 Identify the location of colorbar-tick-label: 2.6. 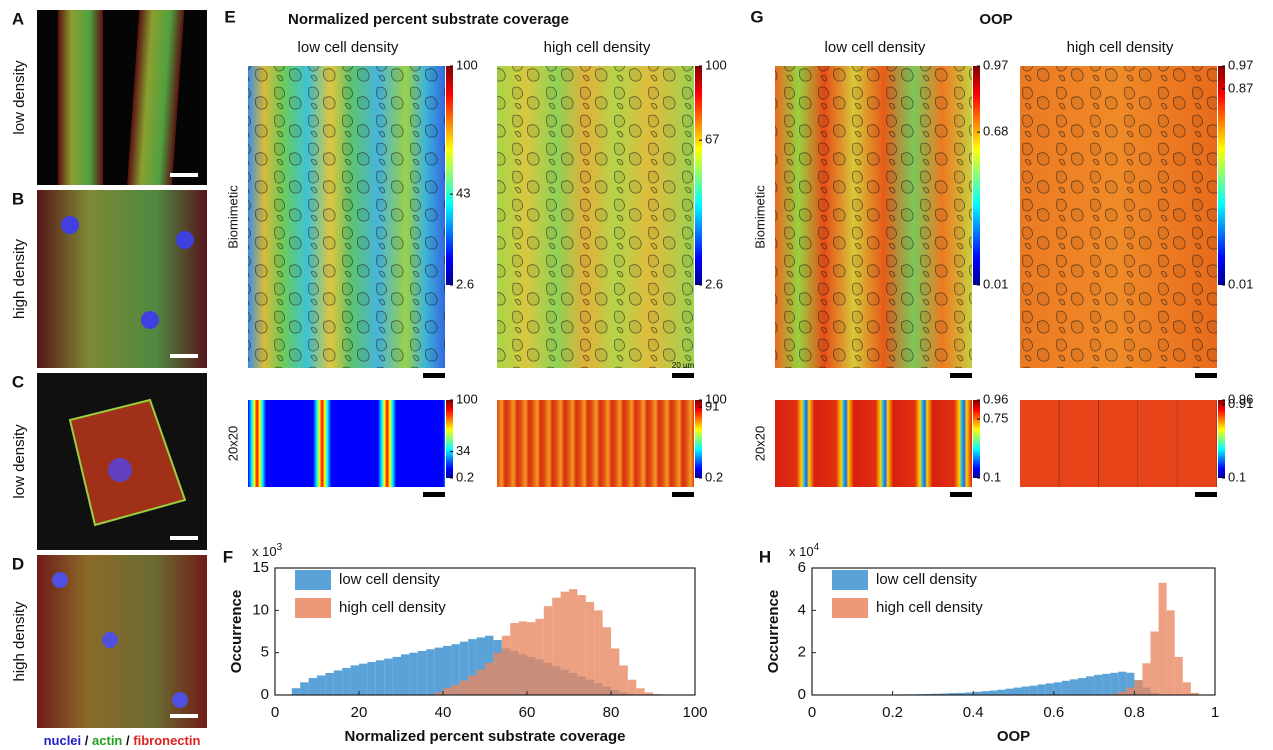
(465, 283).